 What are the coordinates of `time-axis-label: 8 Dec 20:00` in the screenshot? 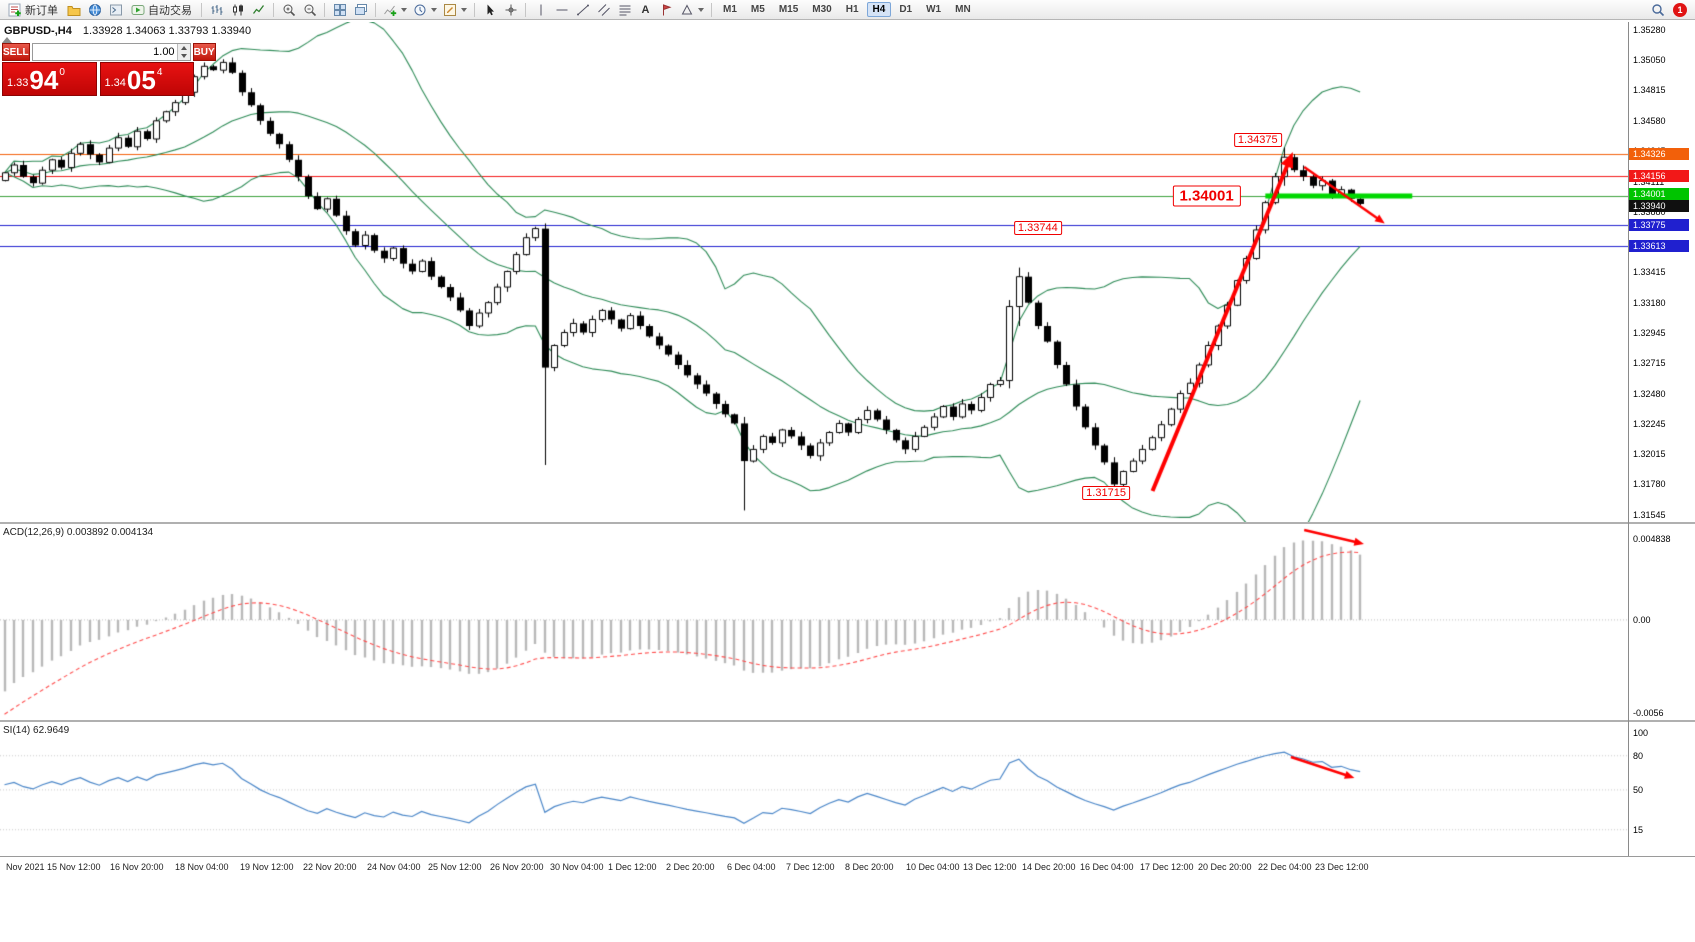 It's located at (869, 867).